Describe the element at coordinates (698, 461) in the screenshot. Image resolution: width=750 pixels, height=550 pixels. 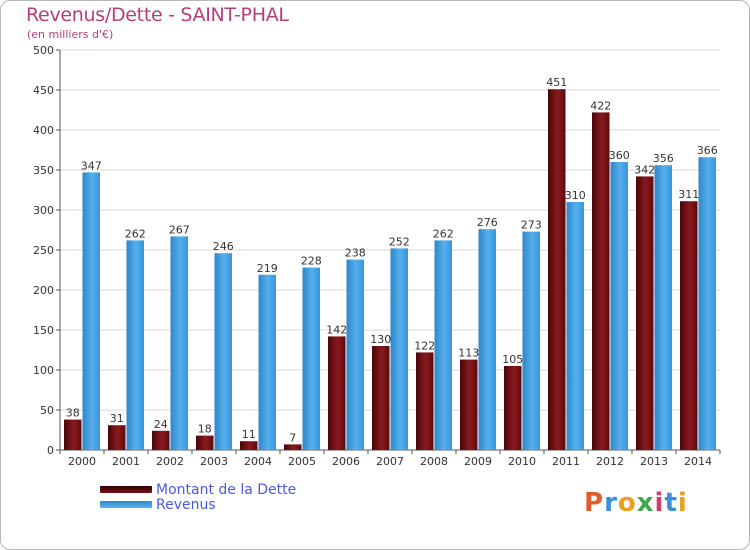
I see `x-tick-label: 2014` at that location.